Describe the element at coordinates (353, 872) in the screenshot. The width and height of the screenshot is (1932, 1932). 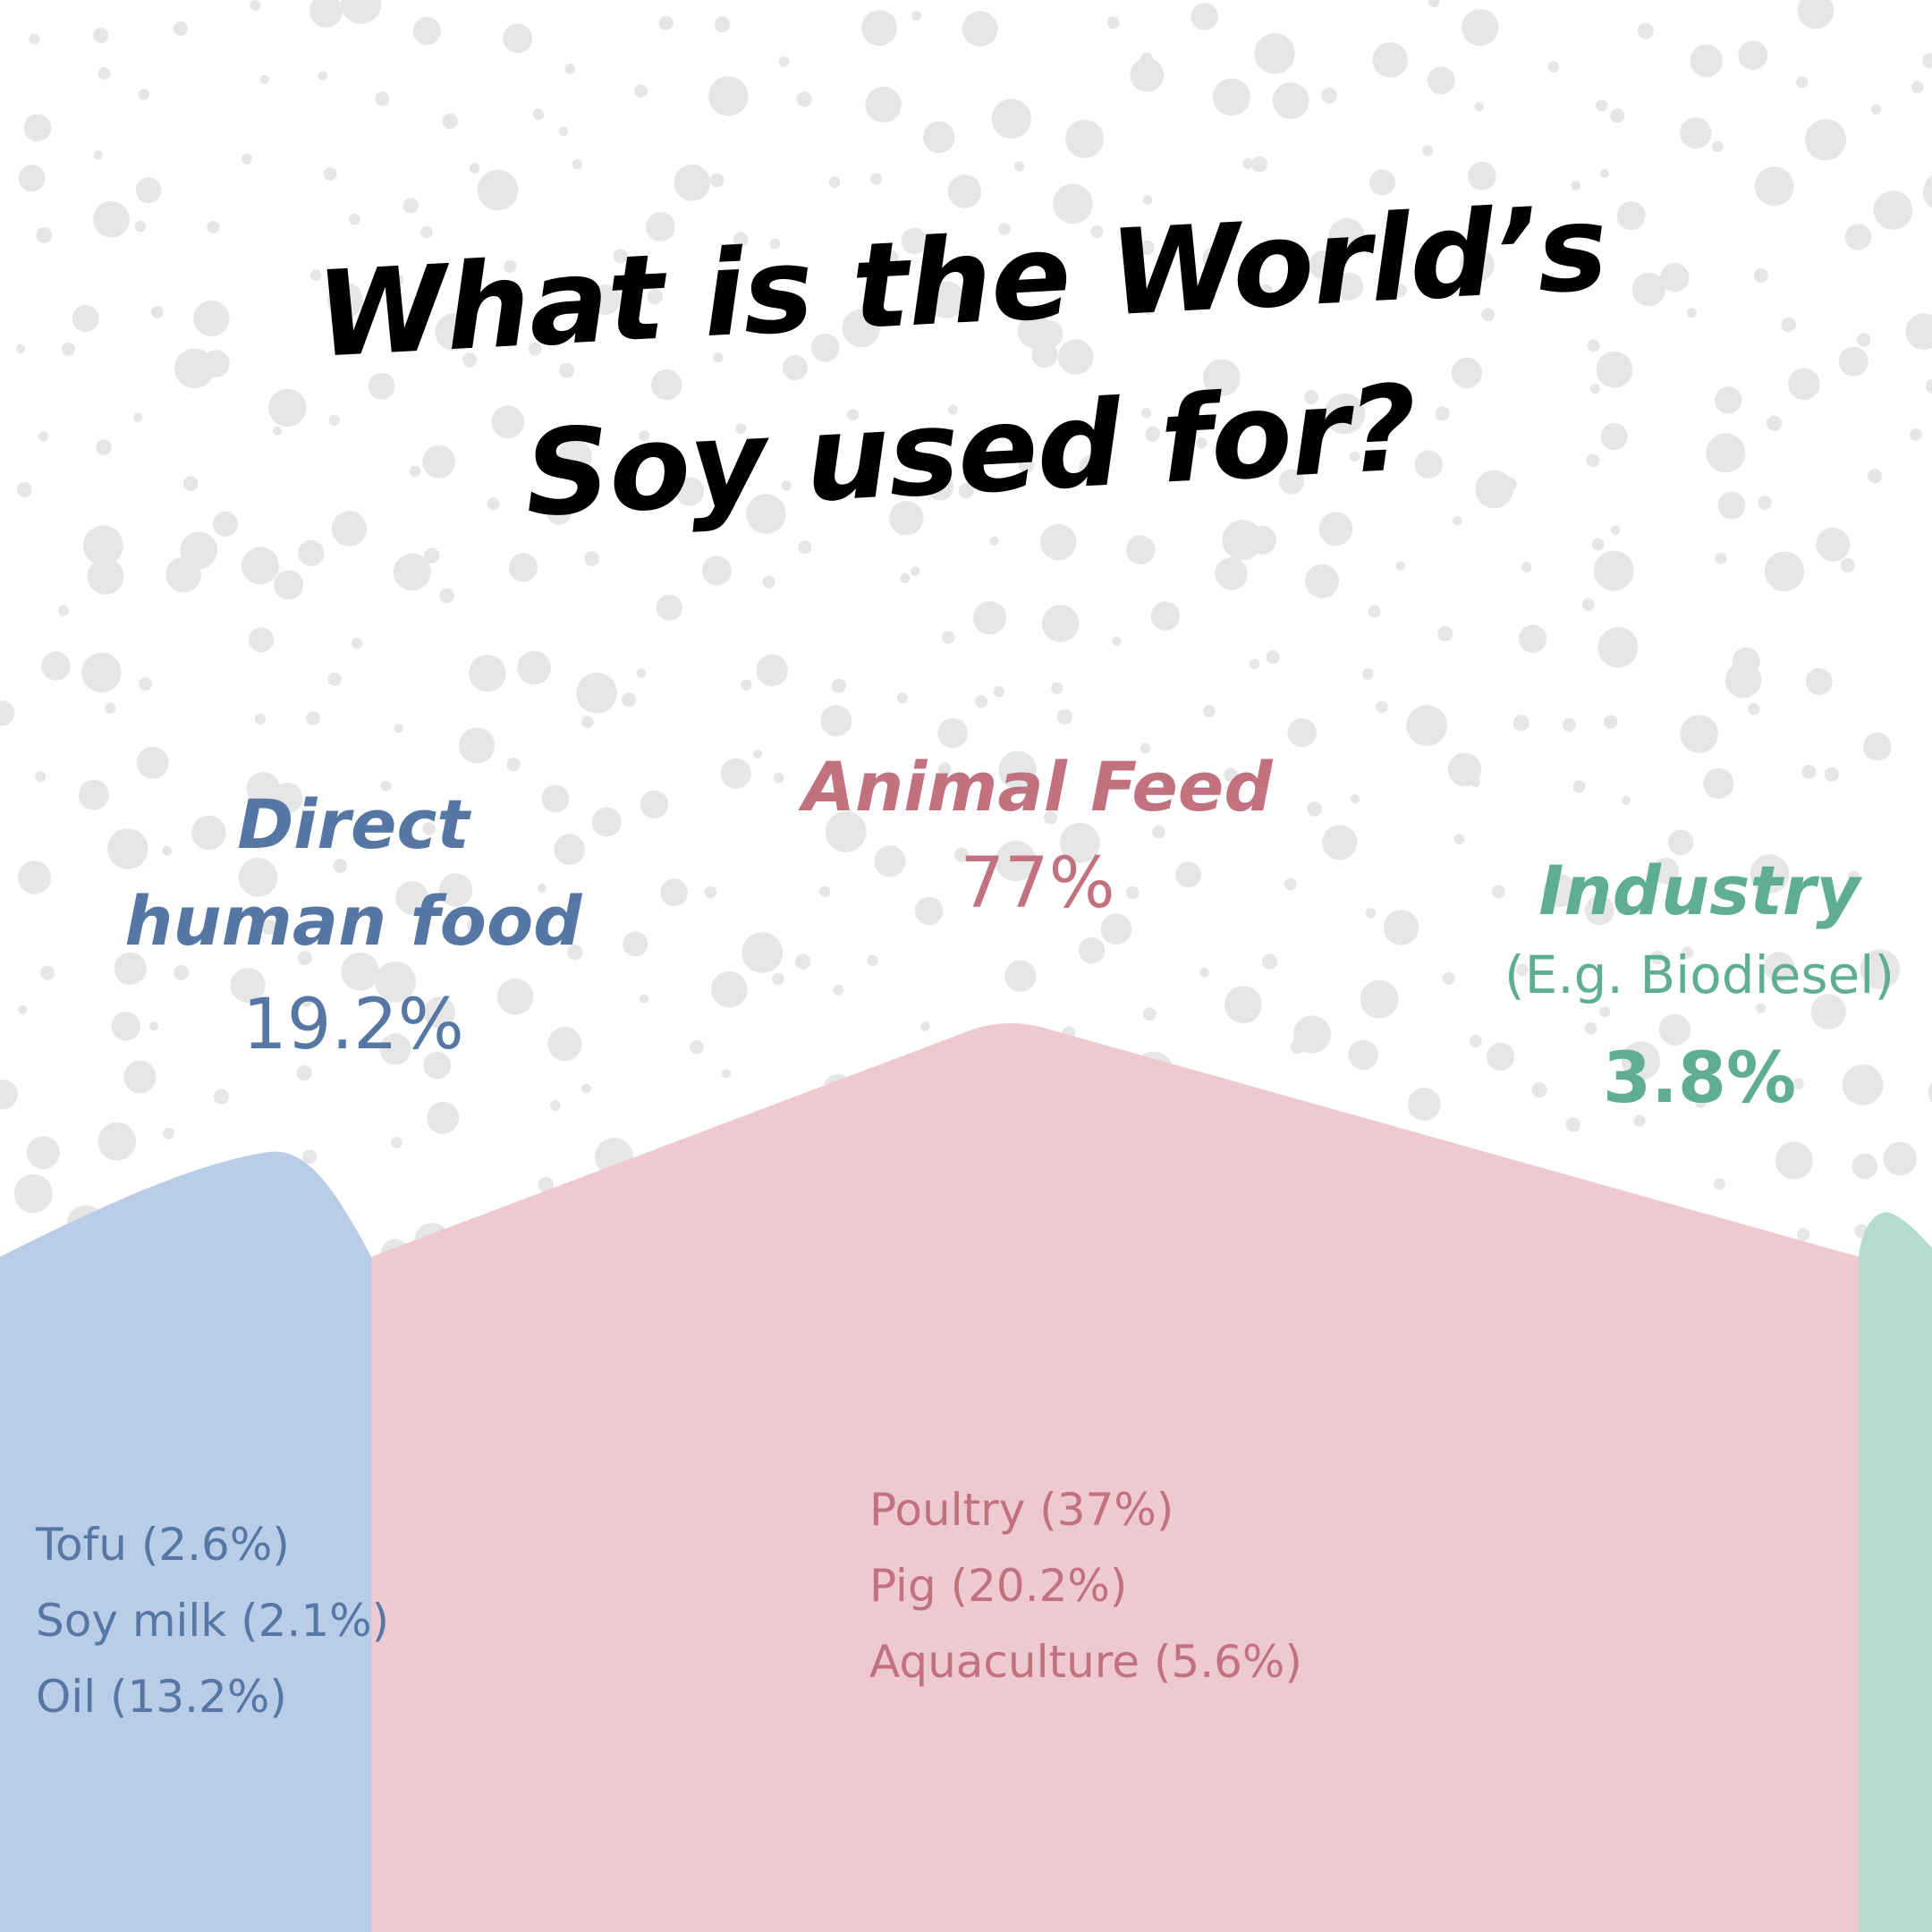
I see `direct-human-food-name: Direct human food` at that location.